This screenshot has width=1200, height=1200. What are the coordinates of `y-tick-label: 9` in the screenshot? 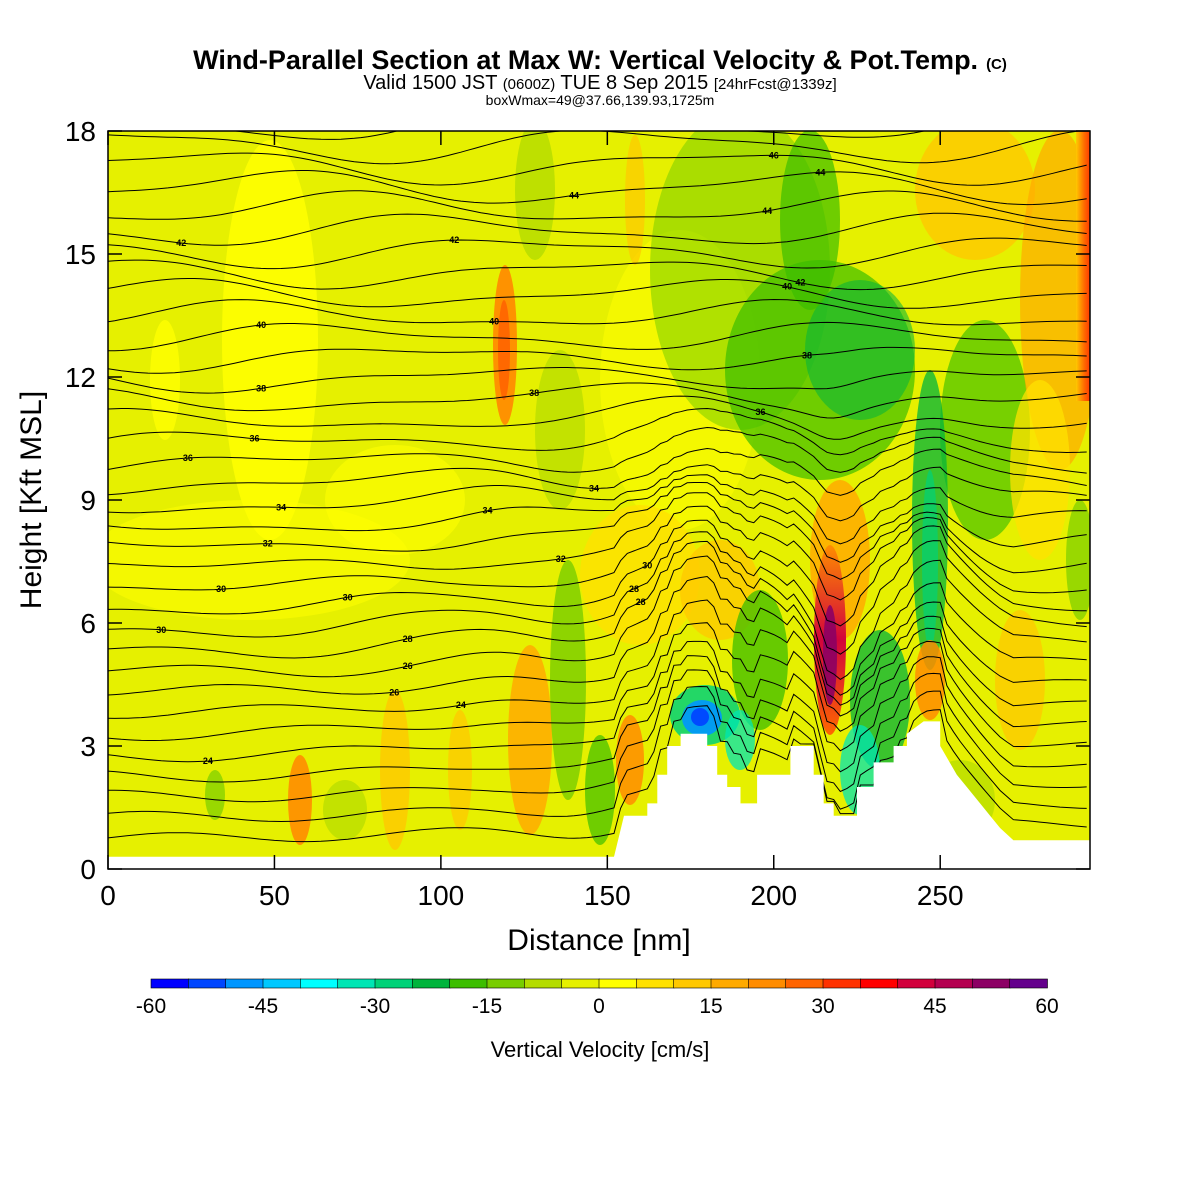 It's located at (88, 500).